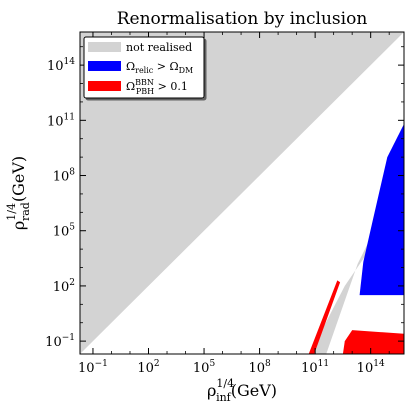  What do you see at coordinates (61, 120) in the screenshot?
I see `y-tick-label: 10¹¹` at bounding box center [61, 120].